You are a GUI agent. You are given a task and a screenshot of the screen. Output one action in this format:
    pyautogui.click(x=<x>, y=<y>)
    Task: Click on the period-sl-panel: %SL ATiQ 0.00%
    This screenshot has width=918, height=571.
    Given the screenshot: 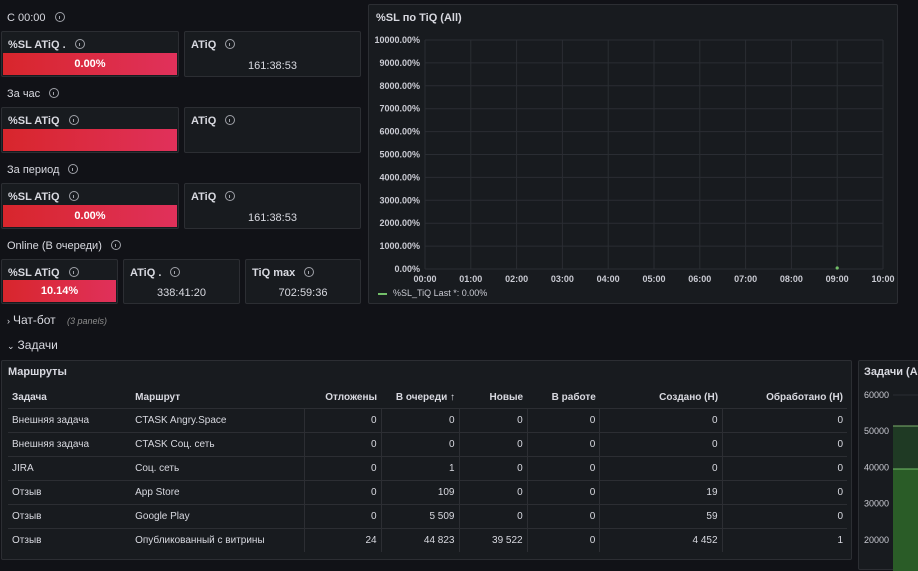 What is the action you would take?
    pyautogui.click(x=90, y=206)
    